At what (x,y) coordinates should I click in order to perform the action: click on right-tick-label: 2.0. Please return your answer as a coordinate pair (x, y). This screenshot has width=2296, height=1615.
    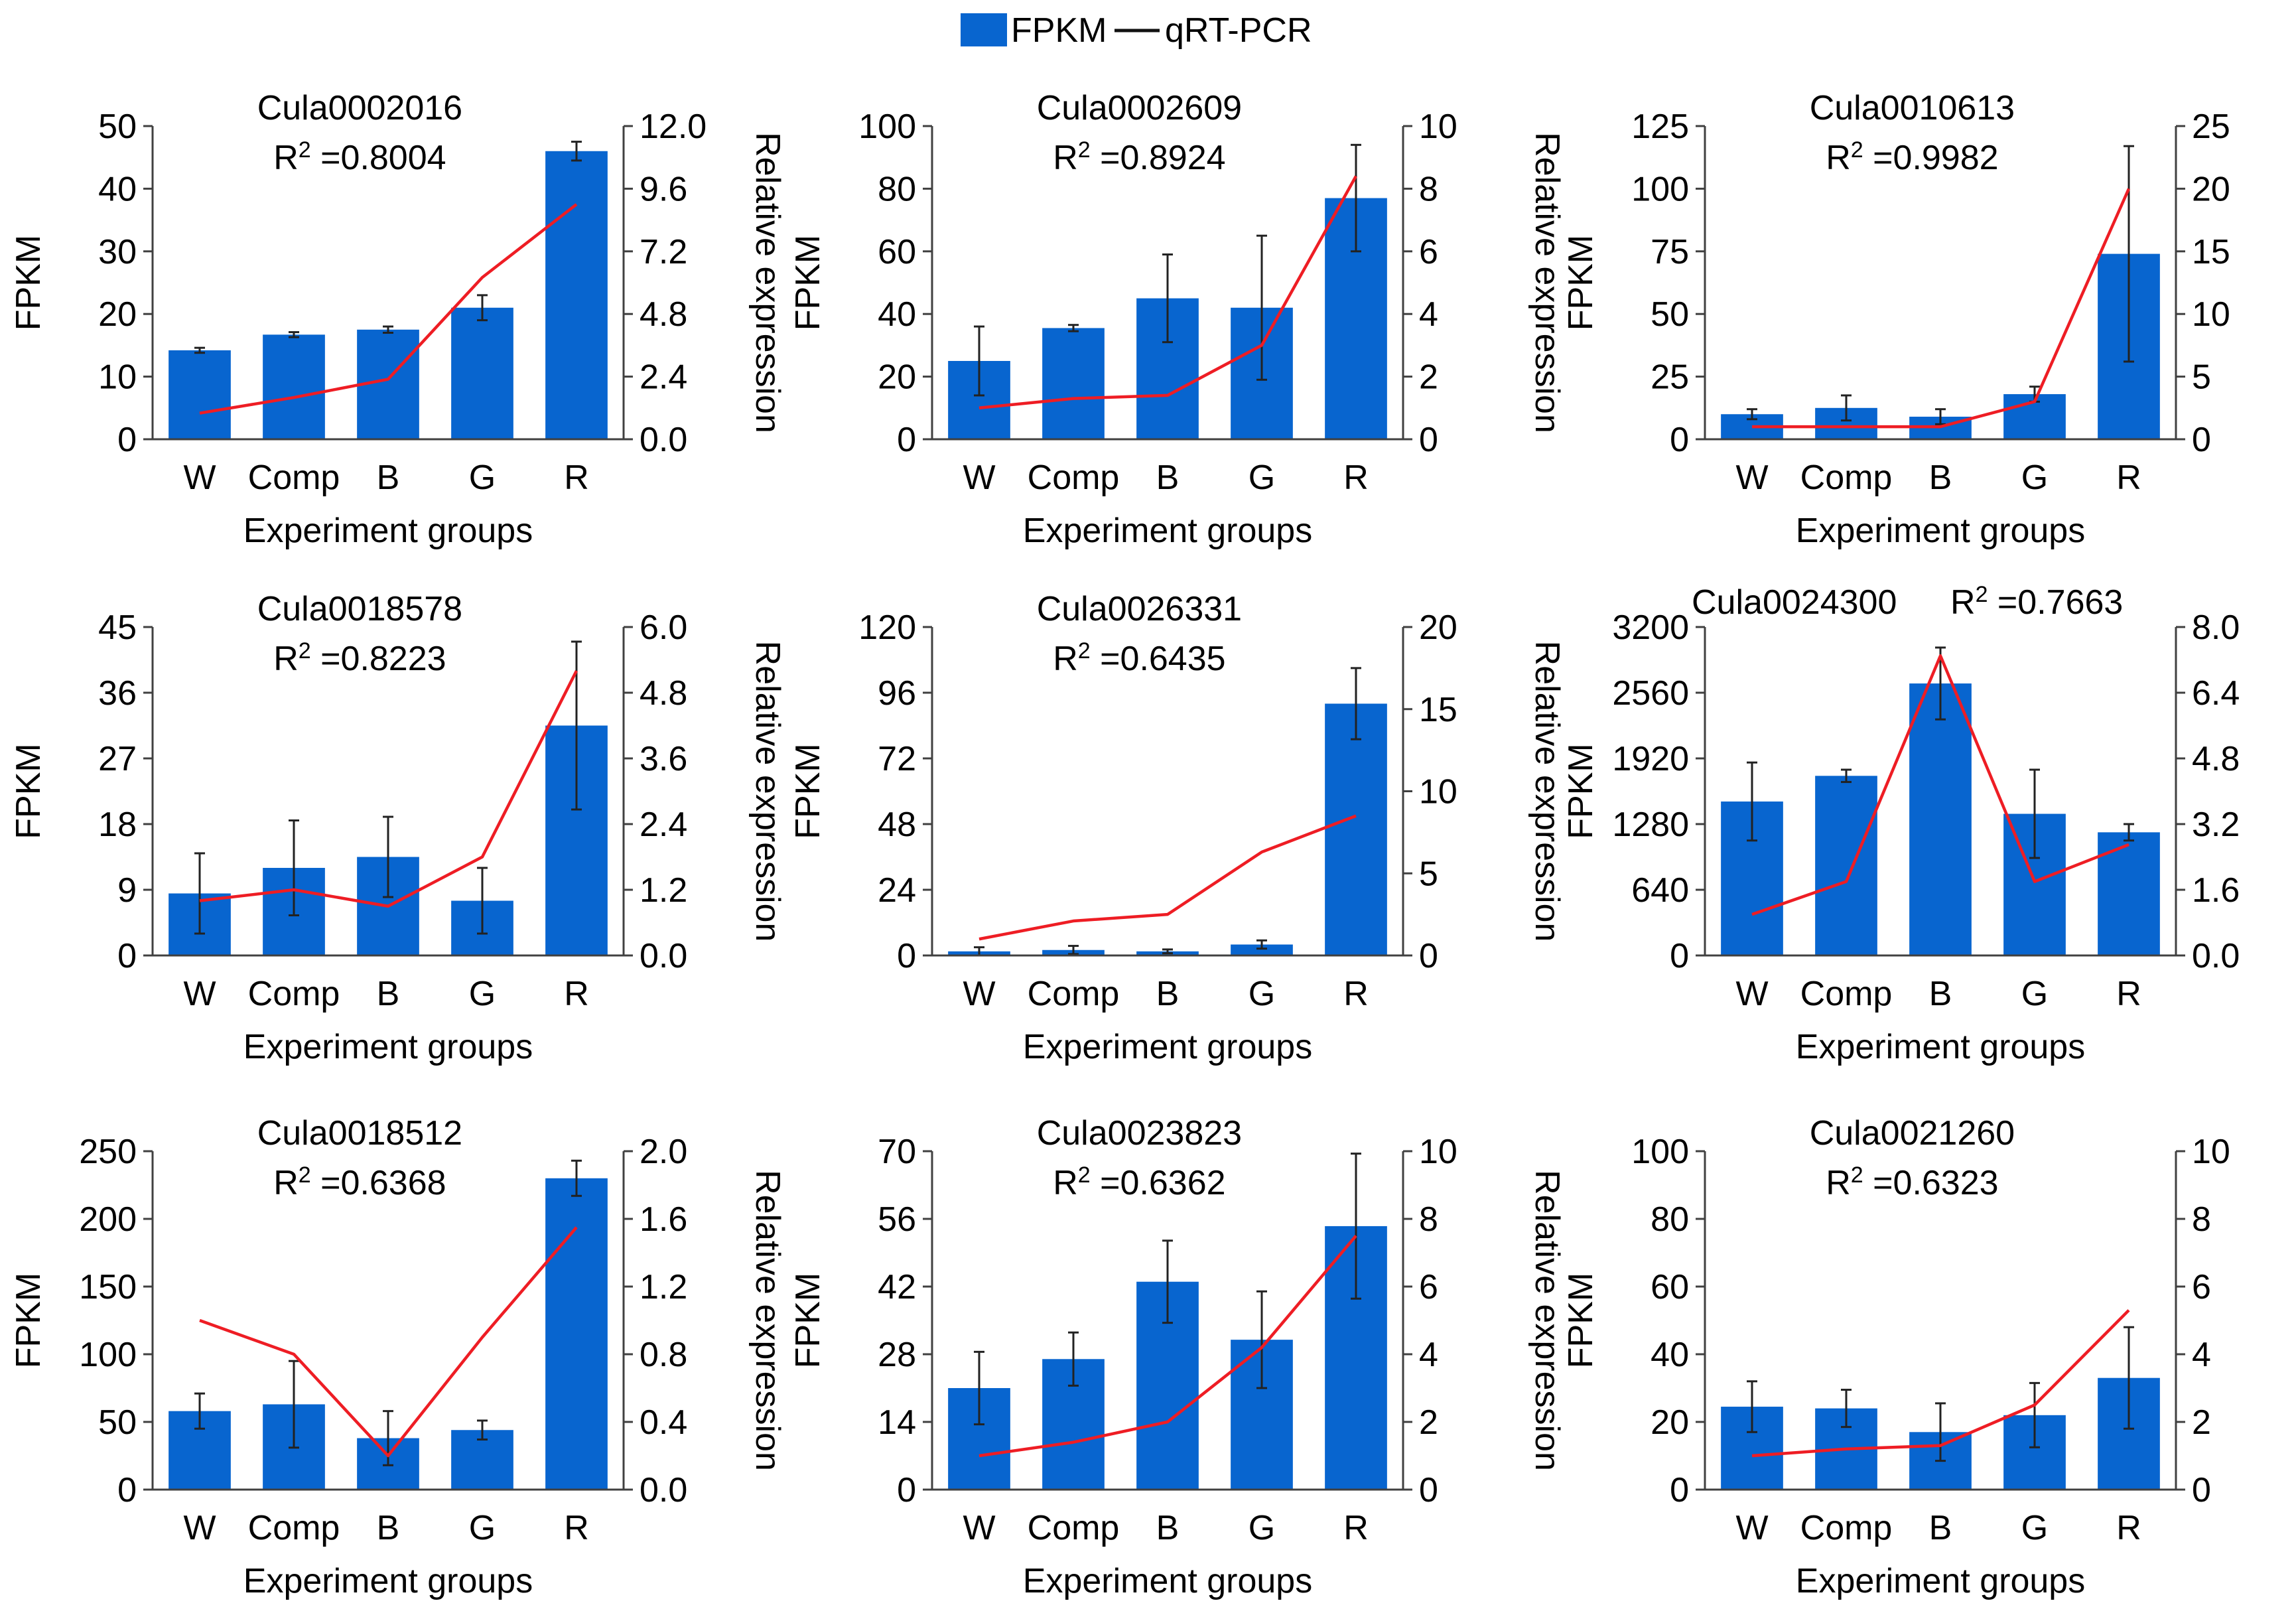
    Looking at the image, I should click on (663, 1152).